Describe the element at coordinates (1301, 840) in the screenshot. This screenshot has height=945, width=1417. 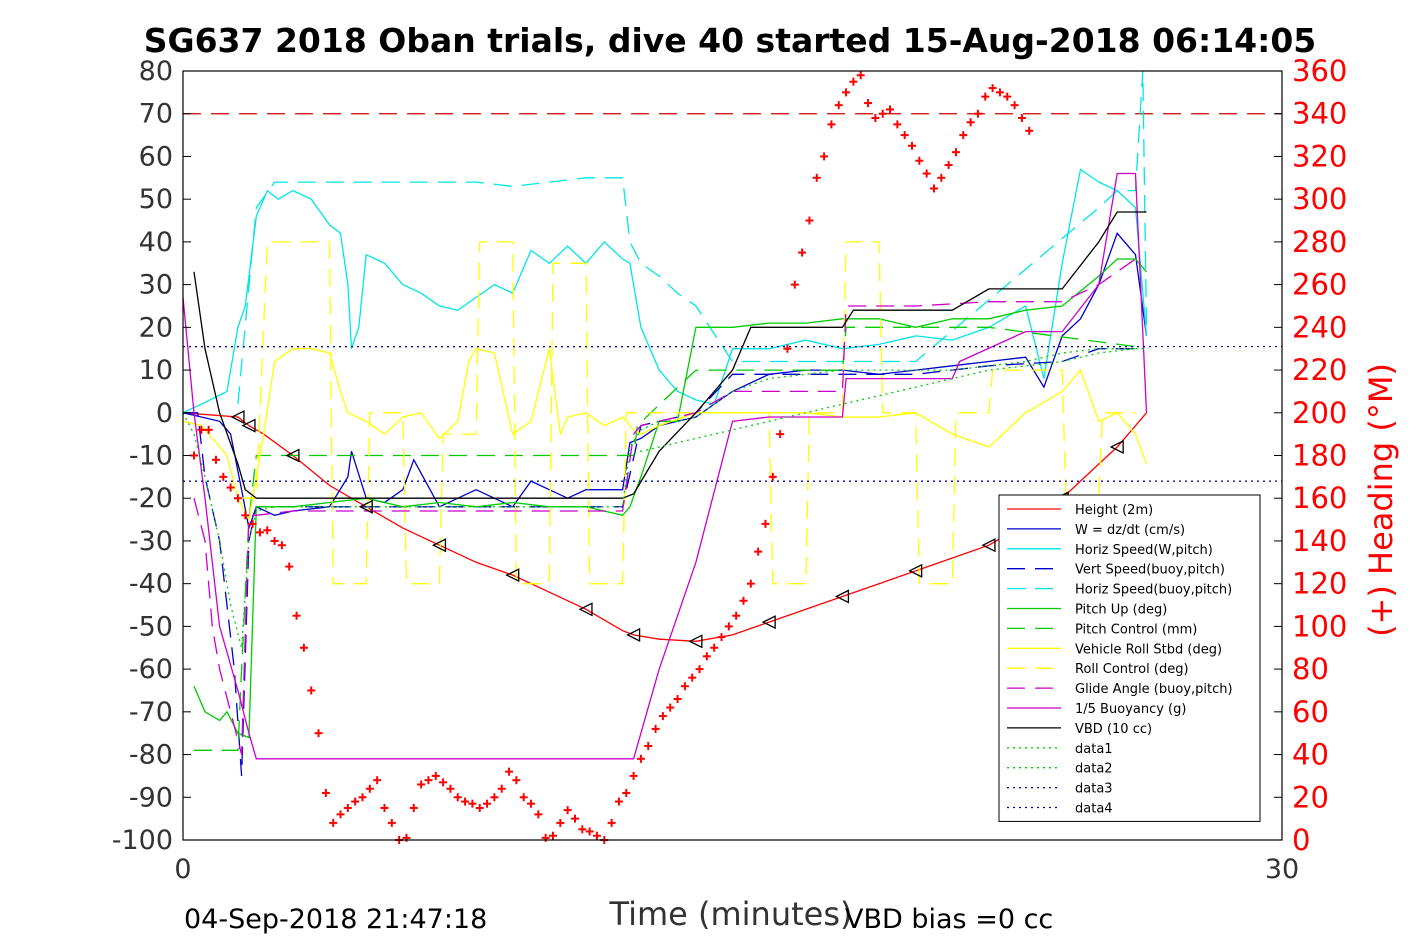
I see `right-tick-label: 0` at that location.